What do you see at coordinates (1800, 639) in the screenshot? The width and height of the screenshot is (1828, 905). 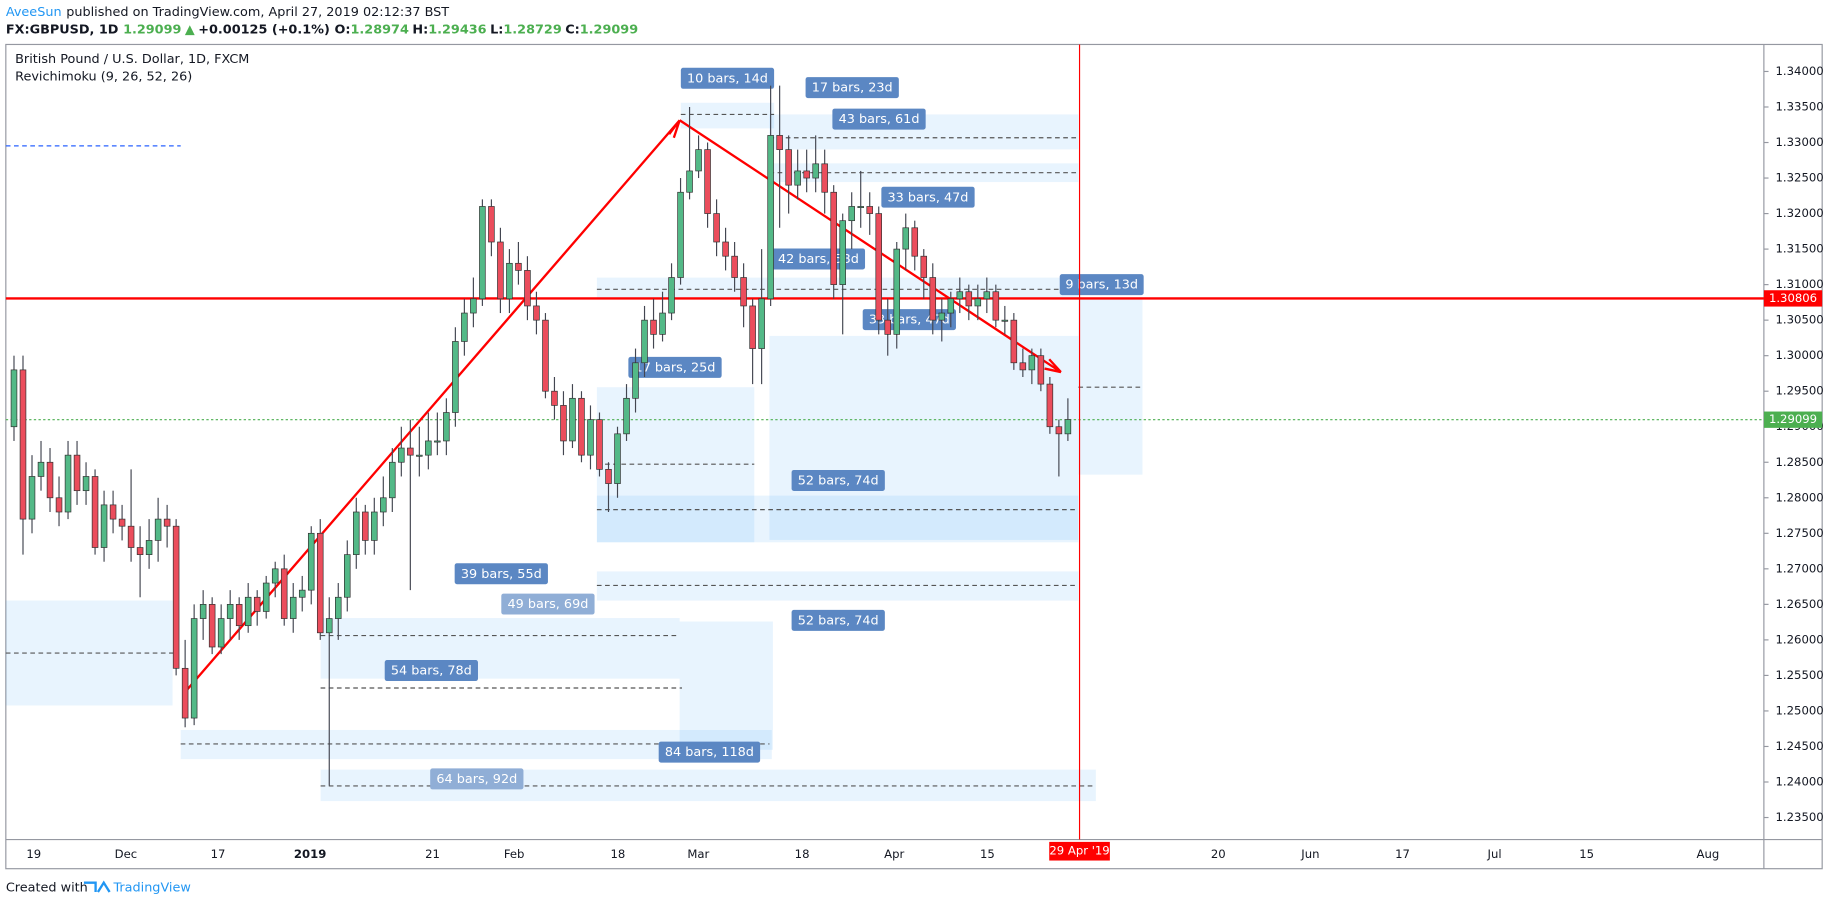 I see `y-tick-label: 1.26000` at bounding box center [1800, 639].